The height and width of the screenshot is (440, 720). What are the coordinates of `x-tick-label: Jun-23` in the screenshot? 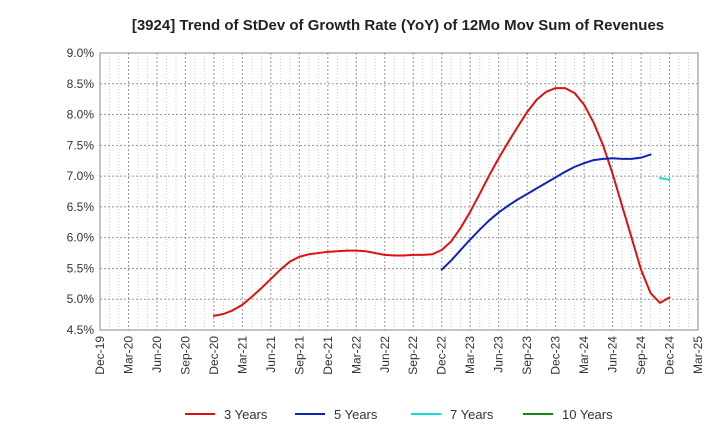 It's located at (499, 354).